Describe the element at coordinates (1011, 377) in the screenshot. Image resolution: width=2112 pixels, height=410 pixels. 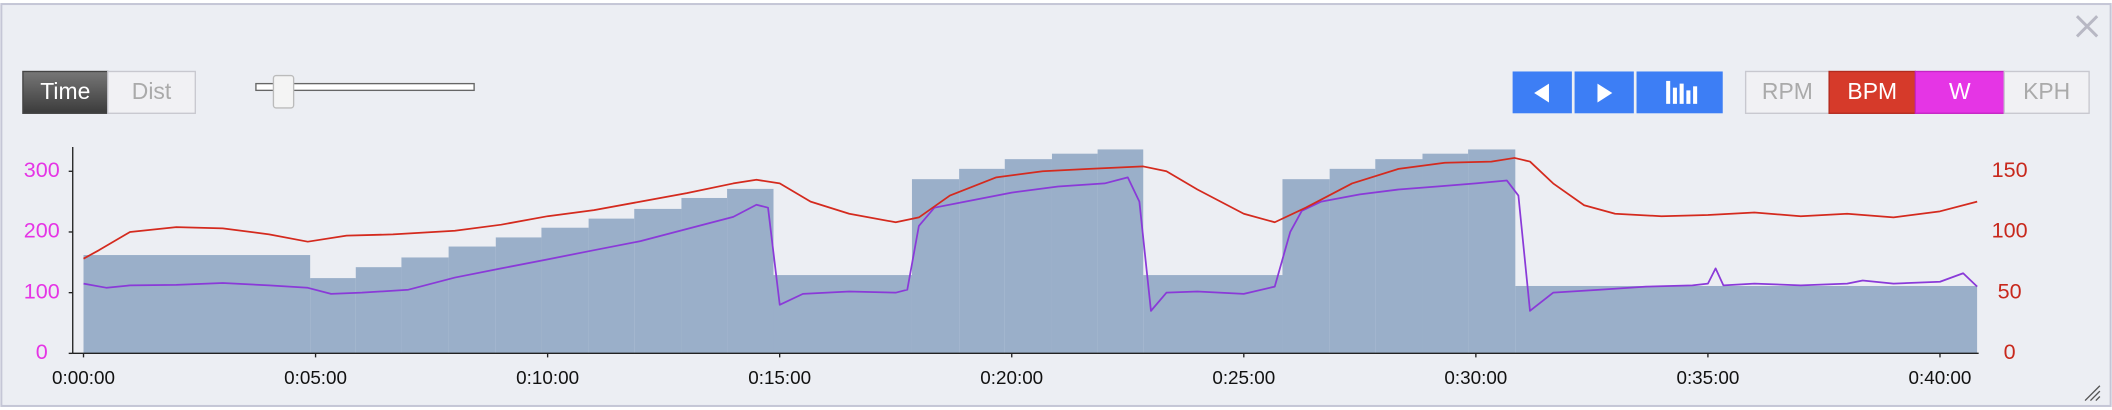
I see `x-tick-label: 0:20:00` at that location.